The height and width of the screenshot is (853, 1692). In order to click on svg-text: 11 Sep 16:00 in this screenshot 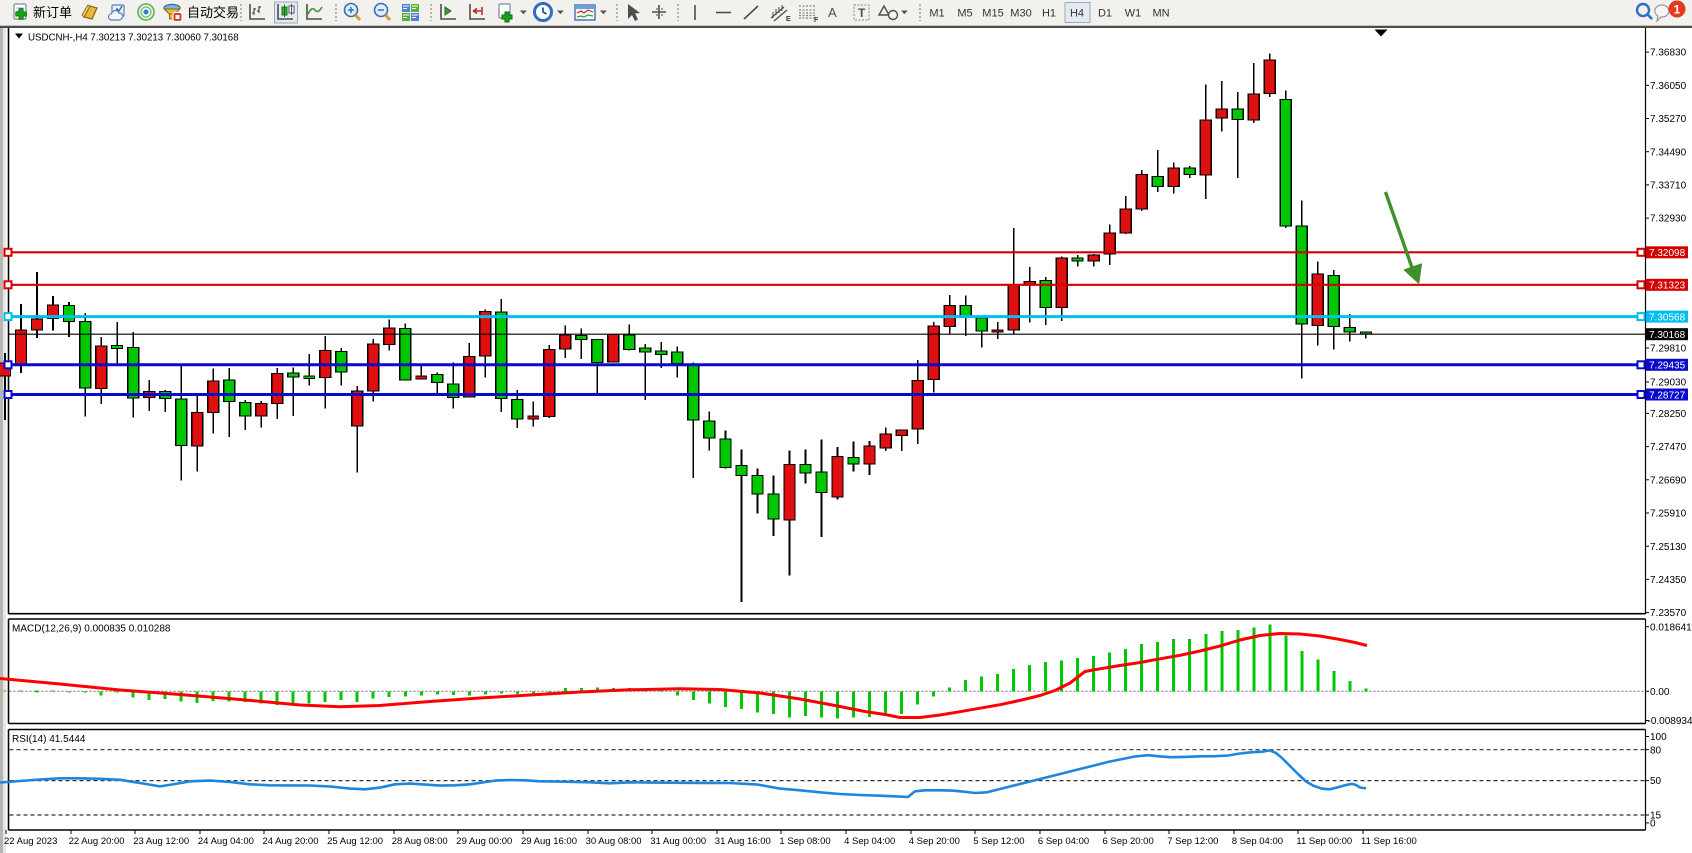, I will do `click(1389, 841)`.